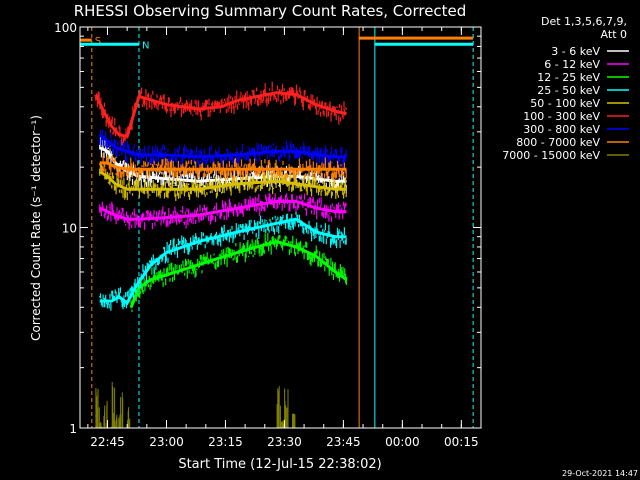 This screenshot has width=640, height=480. I want to click on x-axis-label: Start Time (12-Jul-15 22:38:02), so click(279, 464).